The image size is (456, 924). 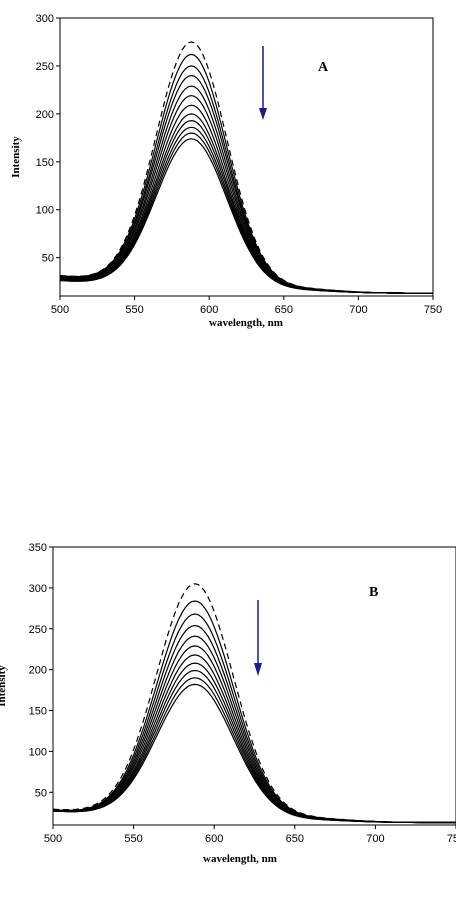 What do you see at coordinates (451, 839) in the screenshot?
I see `x-tick-label-b-750: 750` at bounding box center [451, 839].